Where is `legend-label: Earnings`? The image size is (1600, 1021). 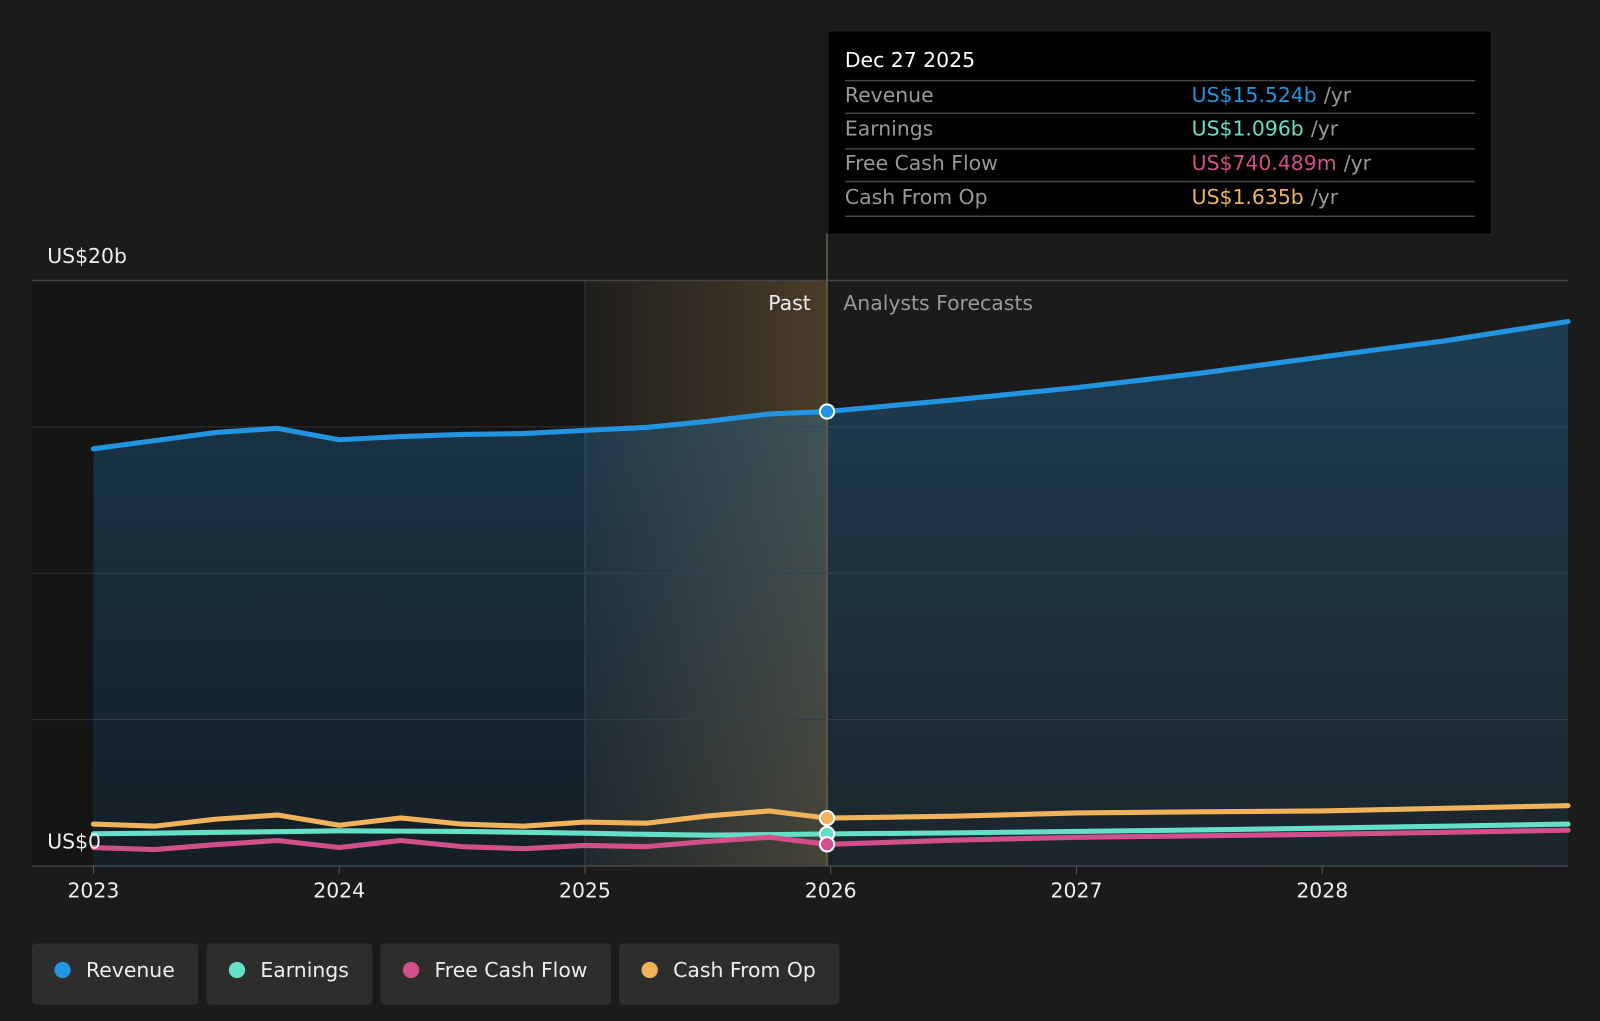 legend-label: Earnings is located at coordinates (304, 970).